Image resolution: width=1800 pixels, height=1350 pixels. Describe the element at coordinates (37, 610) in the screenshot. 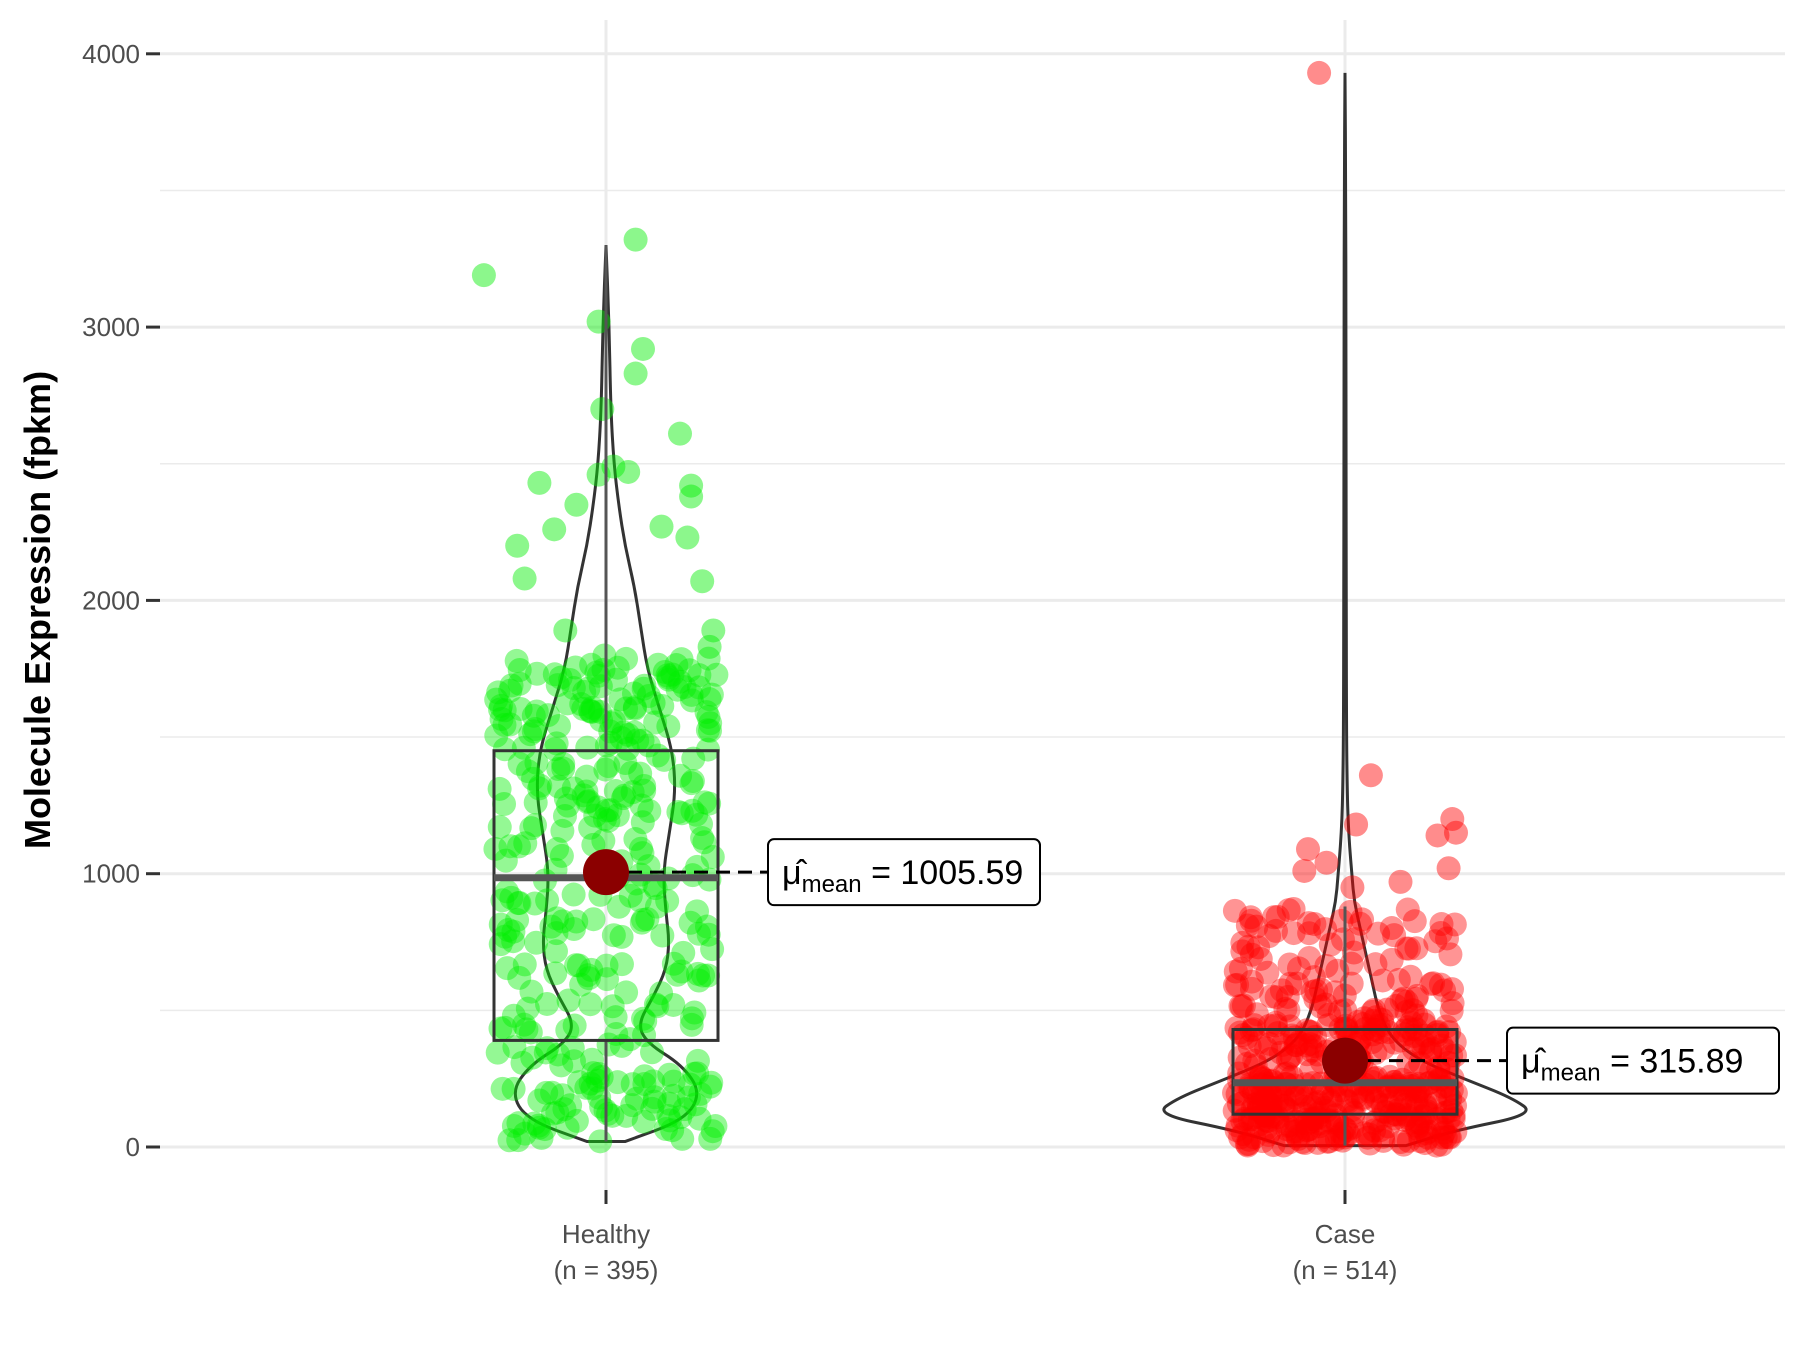

I see `y-axis-title: Molecule Expression (fpkm)` at that location.